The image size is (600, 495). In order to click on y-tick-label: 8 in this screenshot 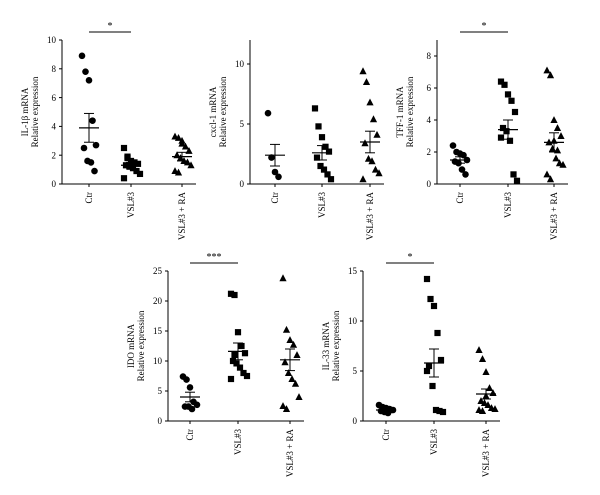, I will do `click(429, 56)`.